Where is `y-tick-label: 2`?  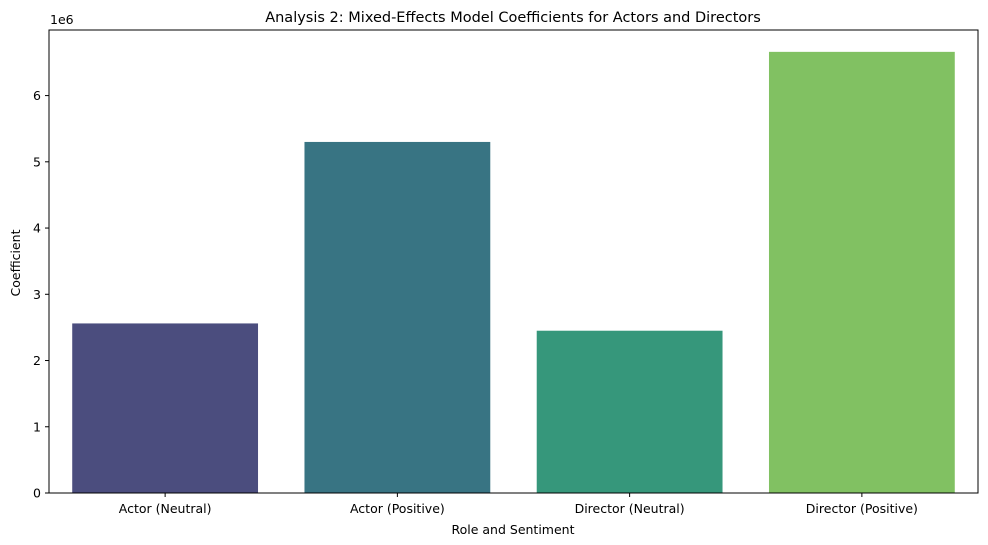 y-tick-label: 2 is located at coordinates (37, 360).